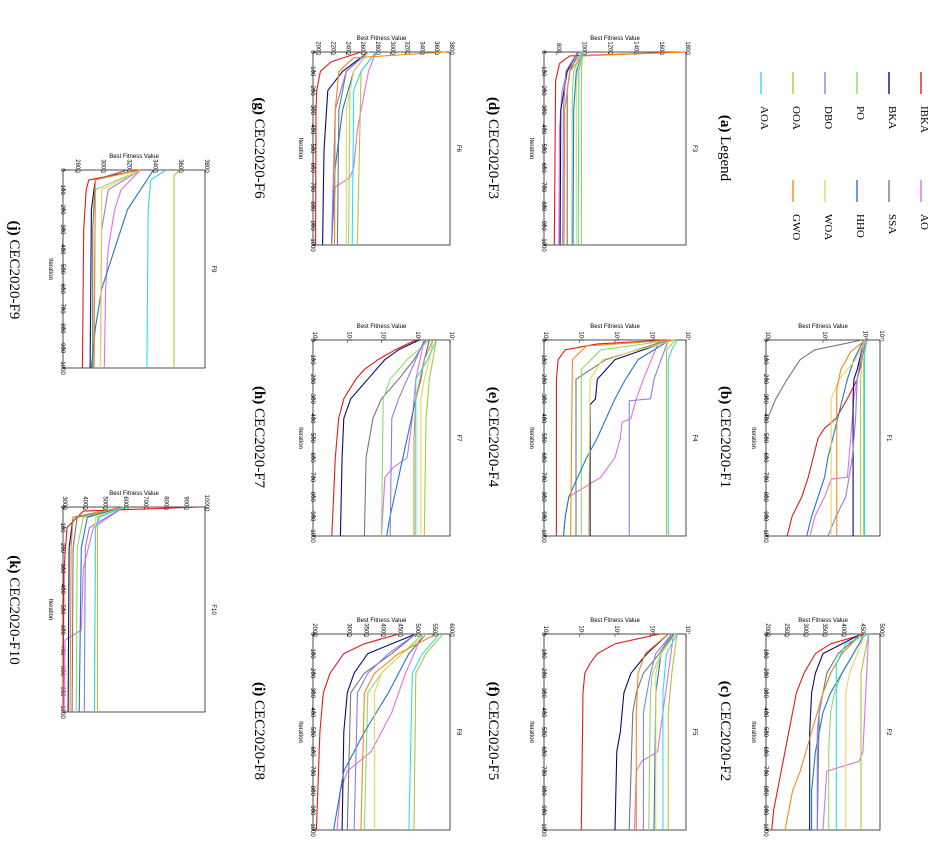 This screenshot has height=851, width=944. What do you see at coordinates (434, 630) in the screenshot?
I see `y-tick-label: 5500` at bounding box center [434, 630].